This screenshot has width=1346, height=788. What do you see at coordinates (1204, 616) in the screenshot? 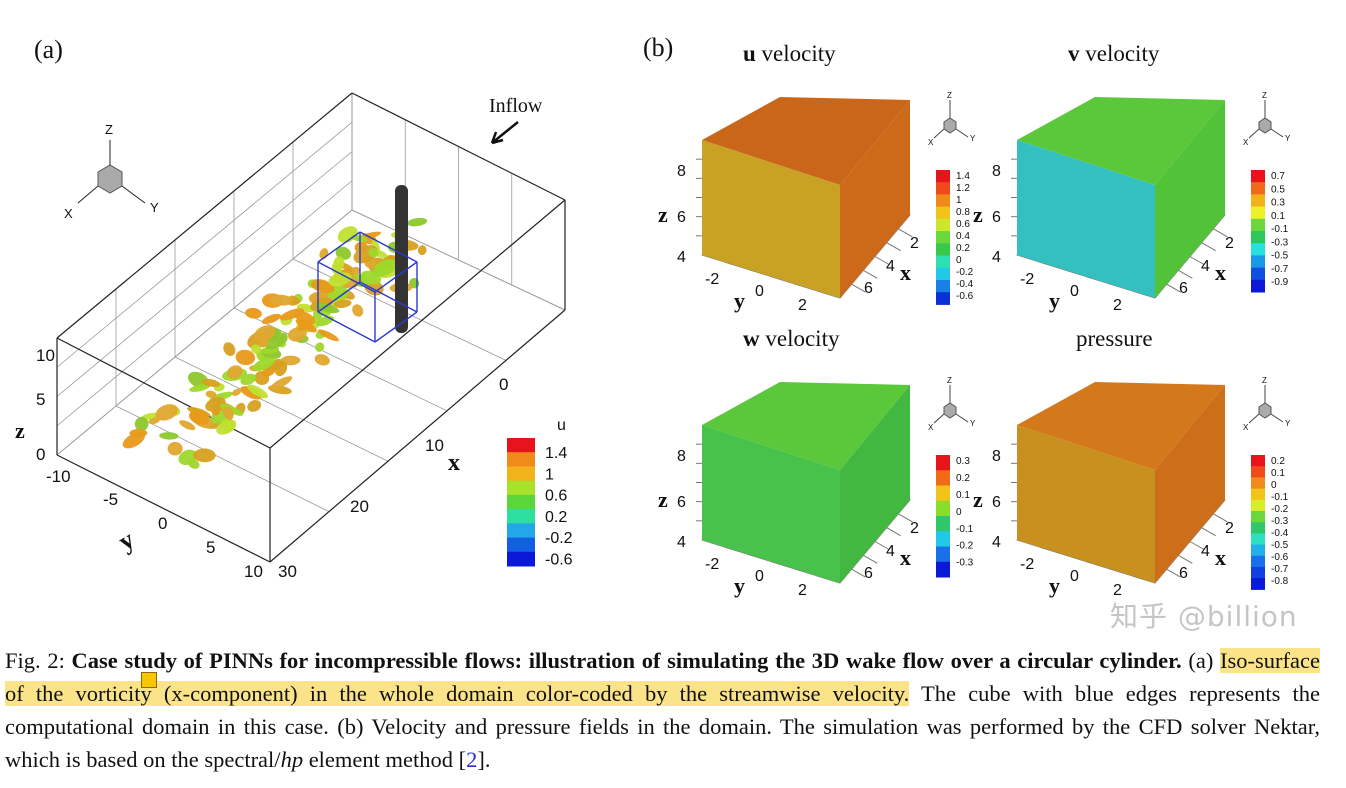
I see `watermark: 知乎 @billion` at bounding box center [1204, 616].